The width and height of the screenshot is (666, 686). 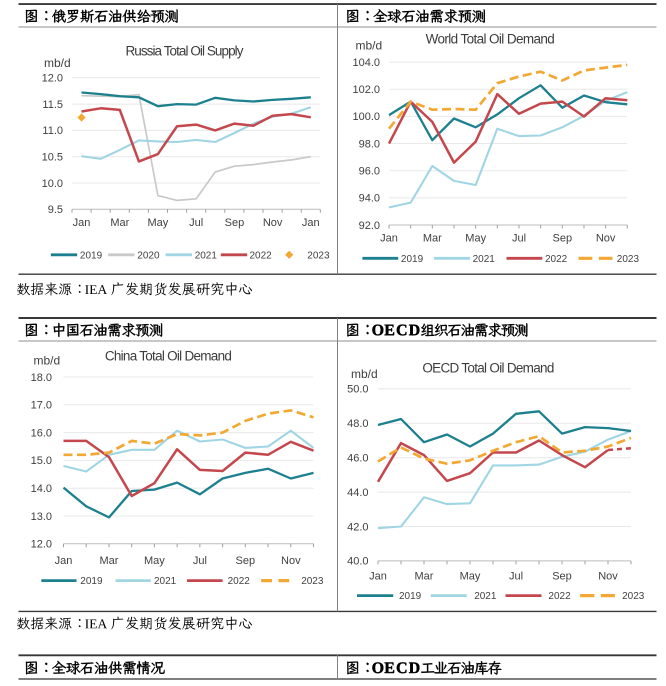 I want to click on svg-text: 44.0, so click(x=357, y=493).